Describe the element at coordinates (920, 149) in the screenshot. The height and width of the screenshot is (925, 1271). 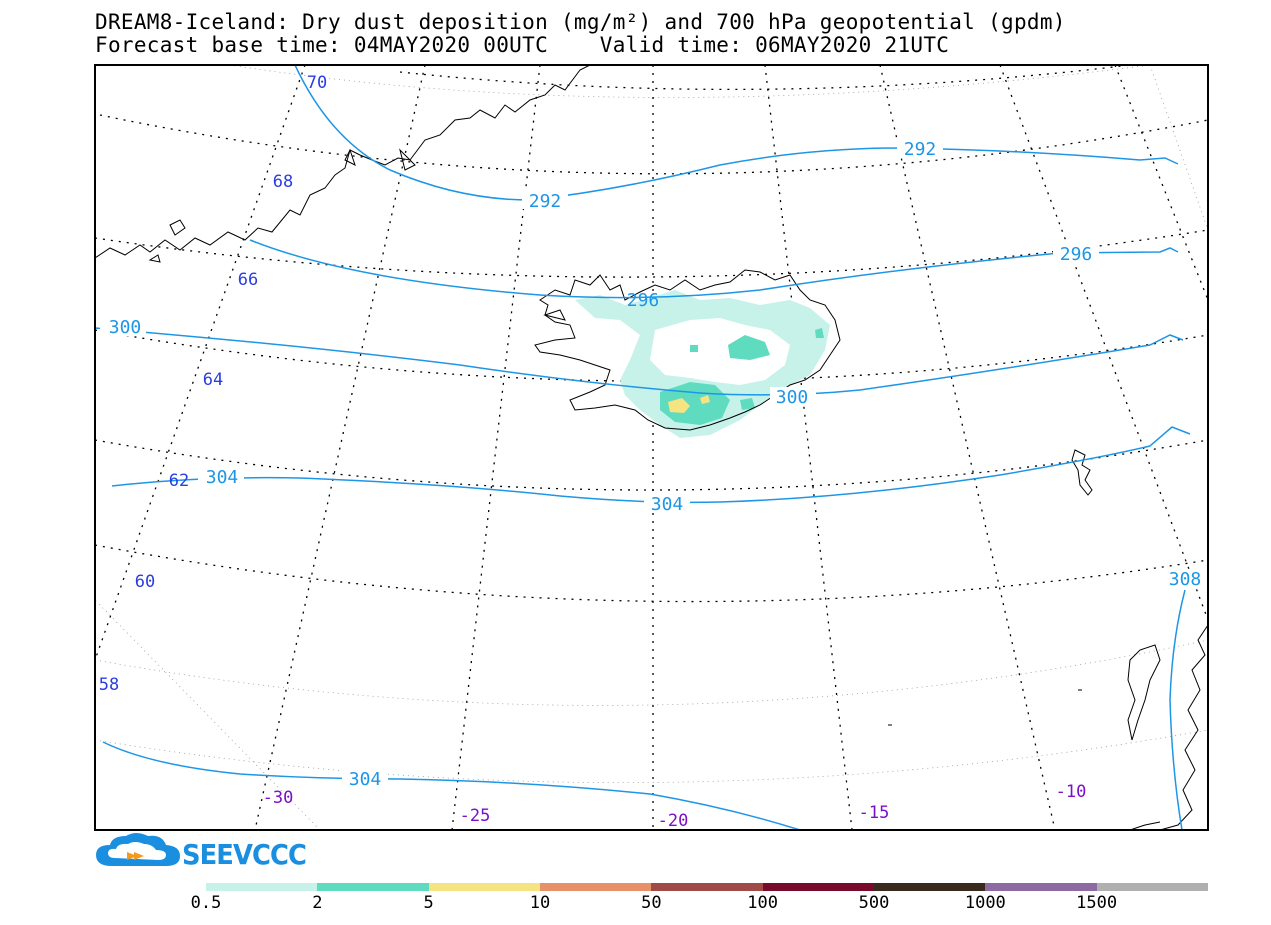
I see `contour-label-292-east: 292` at that location.